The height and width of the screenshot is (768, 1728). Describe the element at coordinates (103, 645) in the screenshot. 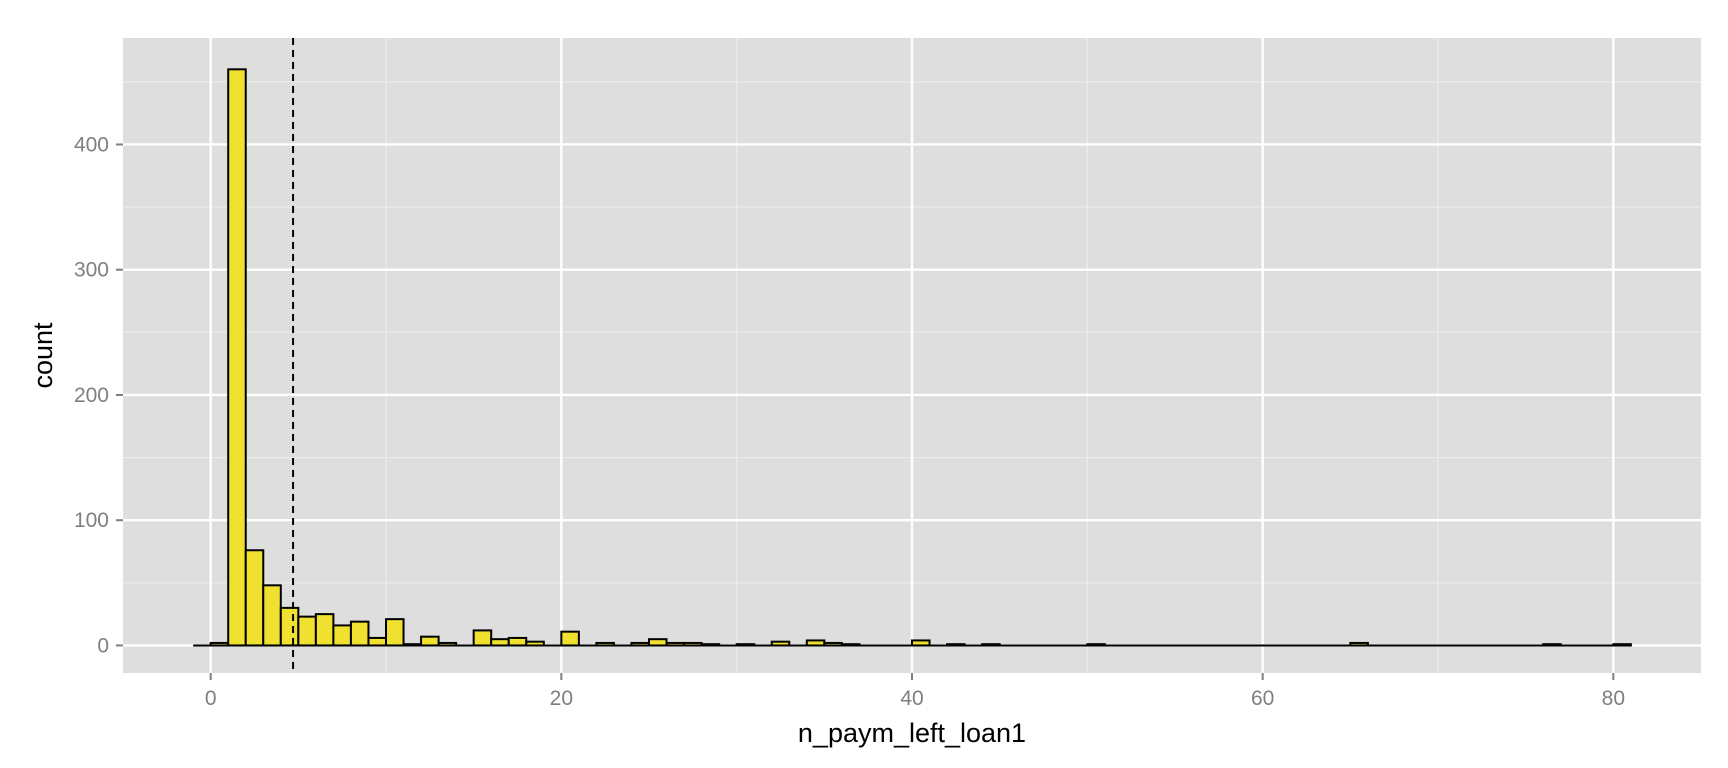

I see `y-tick-label: 0` at that location.